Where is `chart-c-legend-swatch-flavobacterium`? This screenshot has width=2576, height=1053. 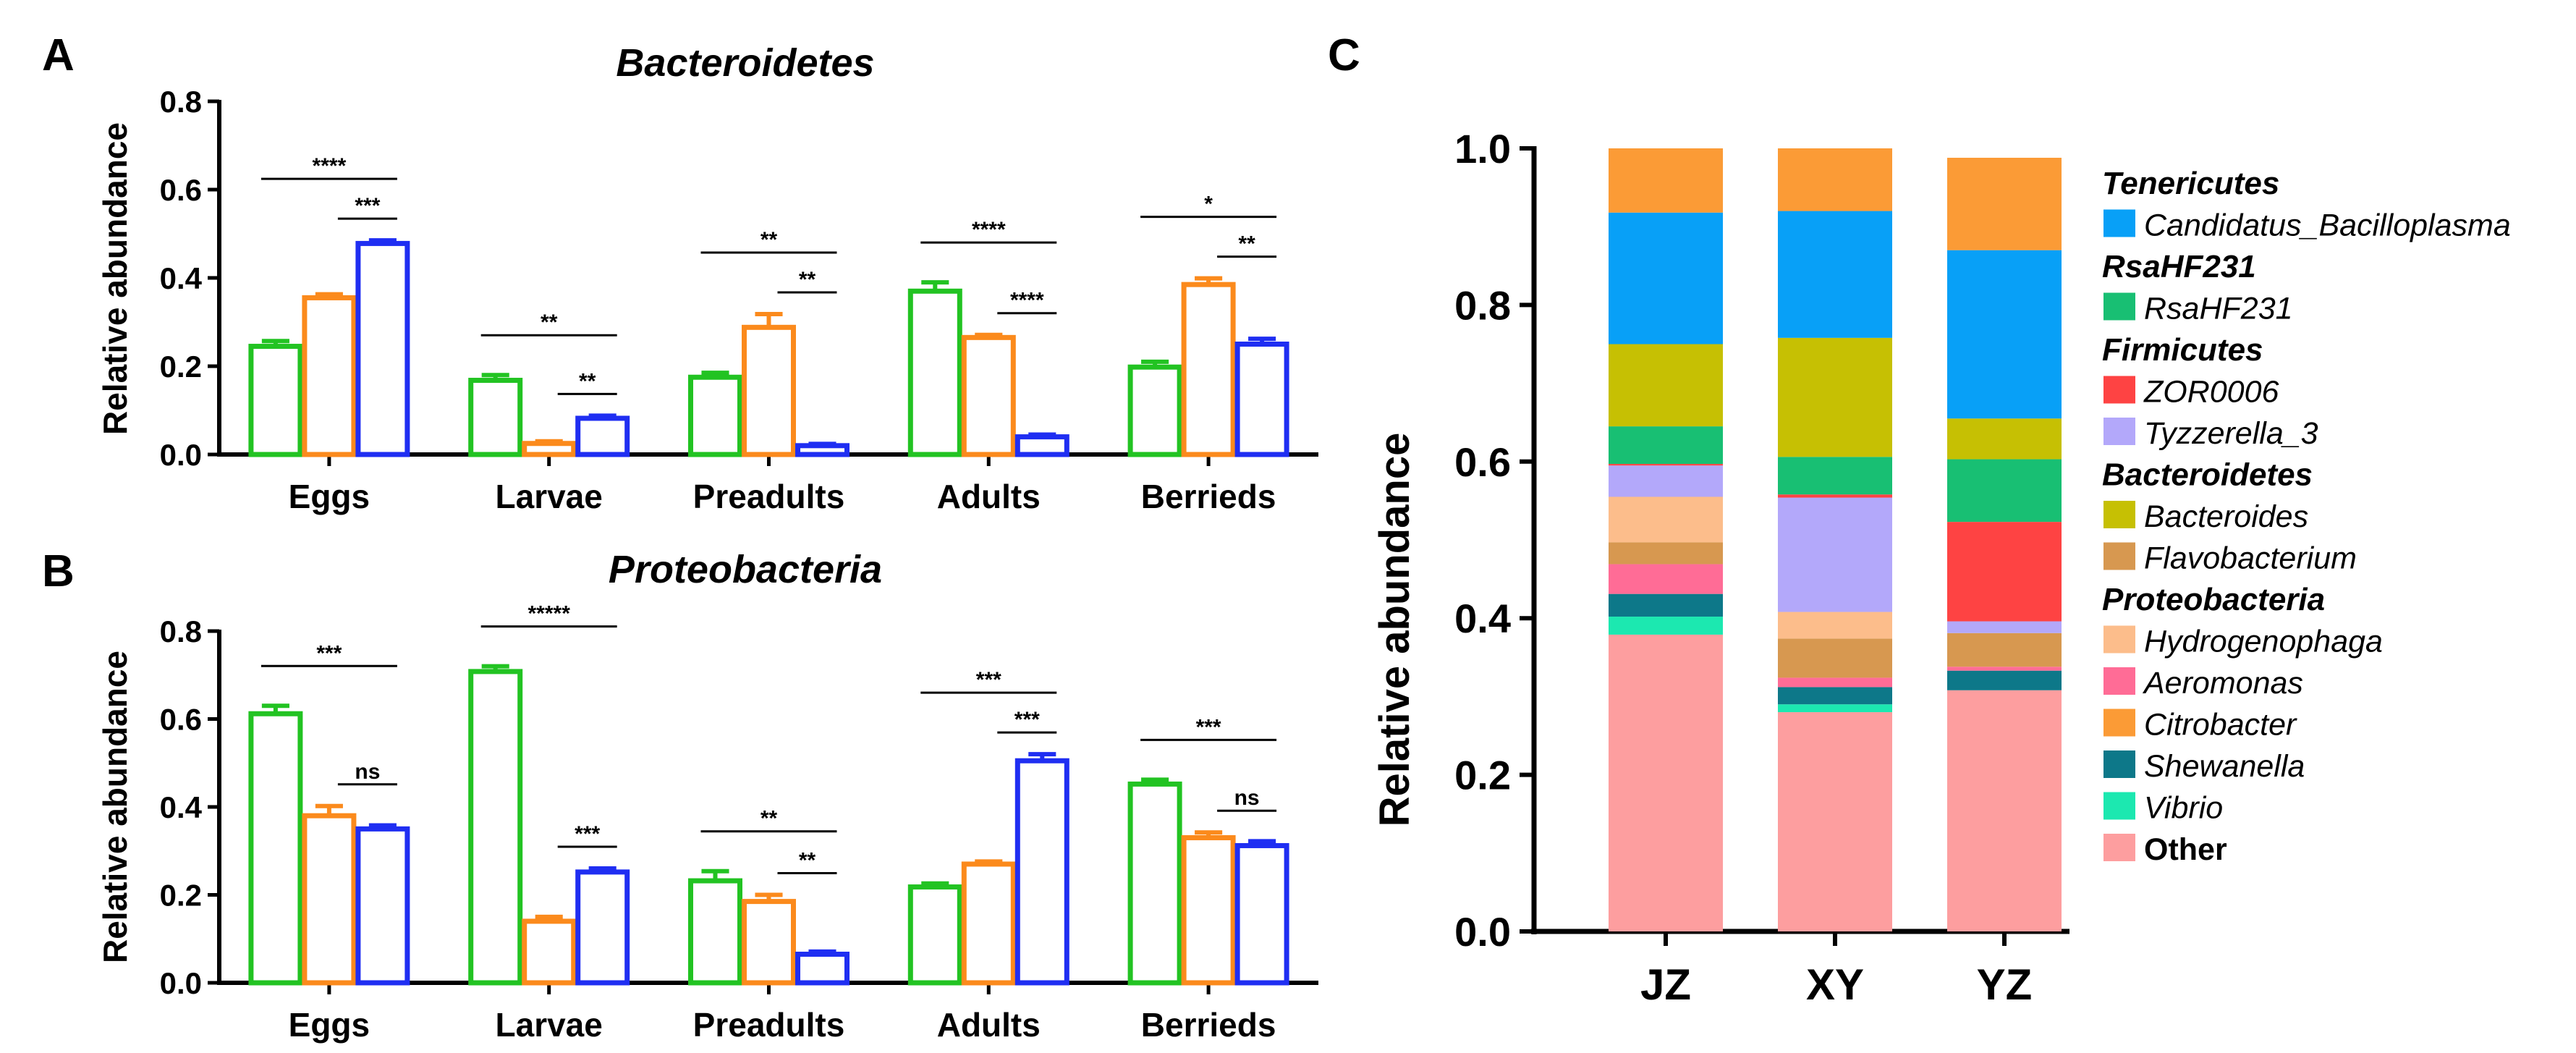
chart-c-legend-swatch-flavobacterium is located at coordinates (2119, 556).